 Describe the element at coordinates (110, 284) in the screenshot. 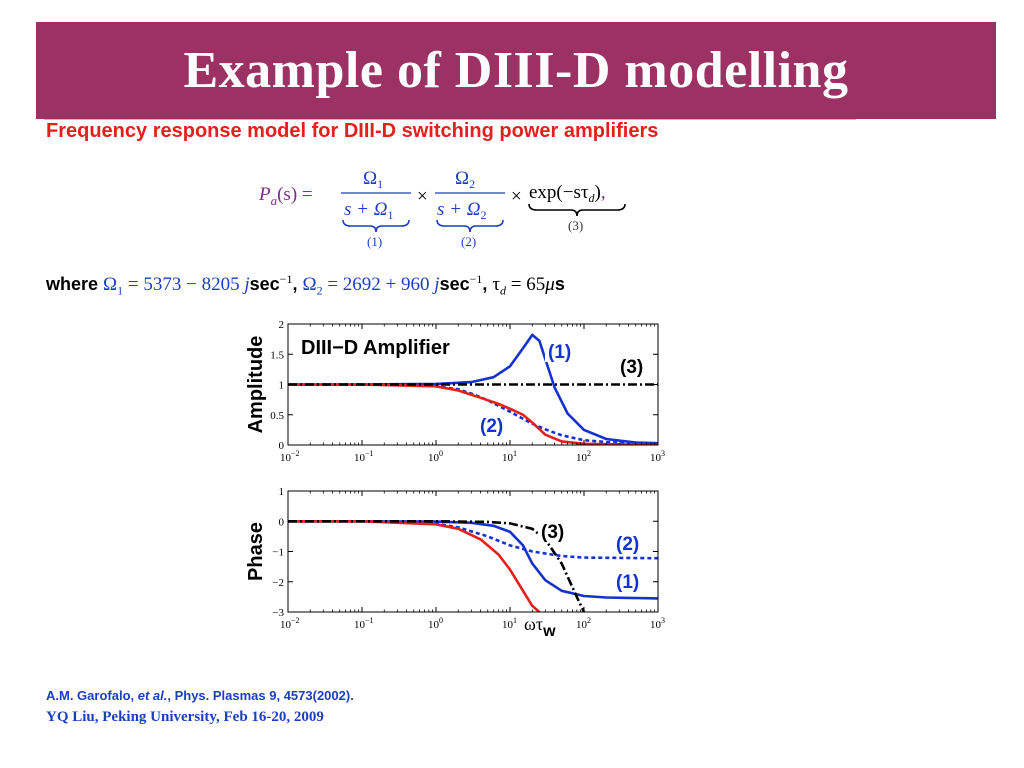

I see `omega1-symbol: Ω` at that location.